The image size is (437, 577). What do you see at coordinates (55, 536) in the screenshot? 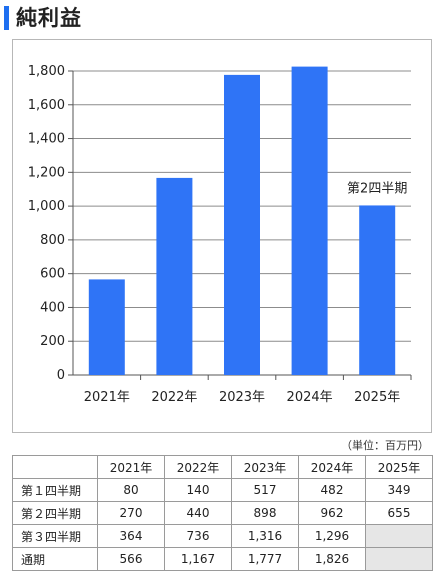
I see `row-label: 第３四半期` at bounding box center [55, 536].